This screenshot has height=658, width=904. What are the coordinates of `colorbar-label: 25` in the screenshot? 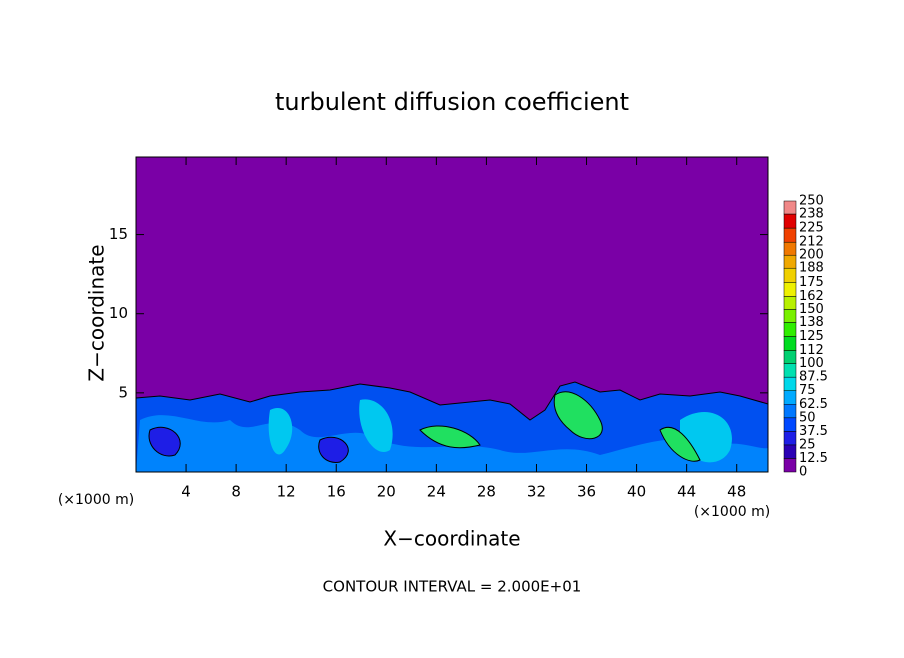 It's located at (807, 444).